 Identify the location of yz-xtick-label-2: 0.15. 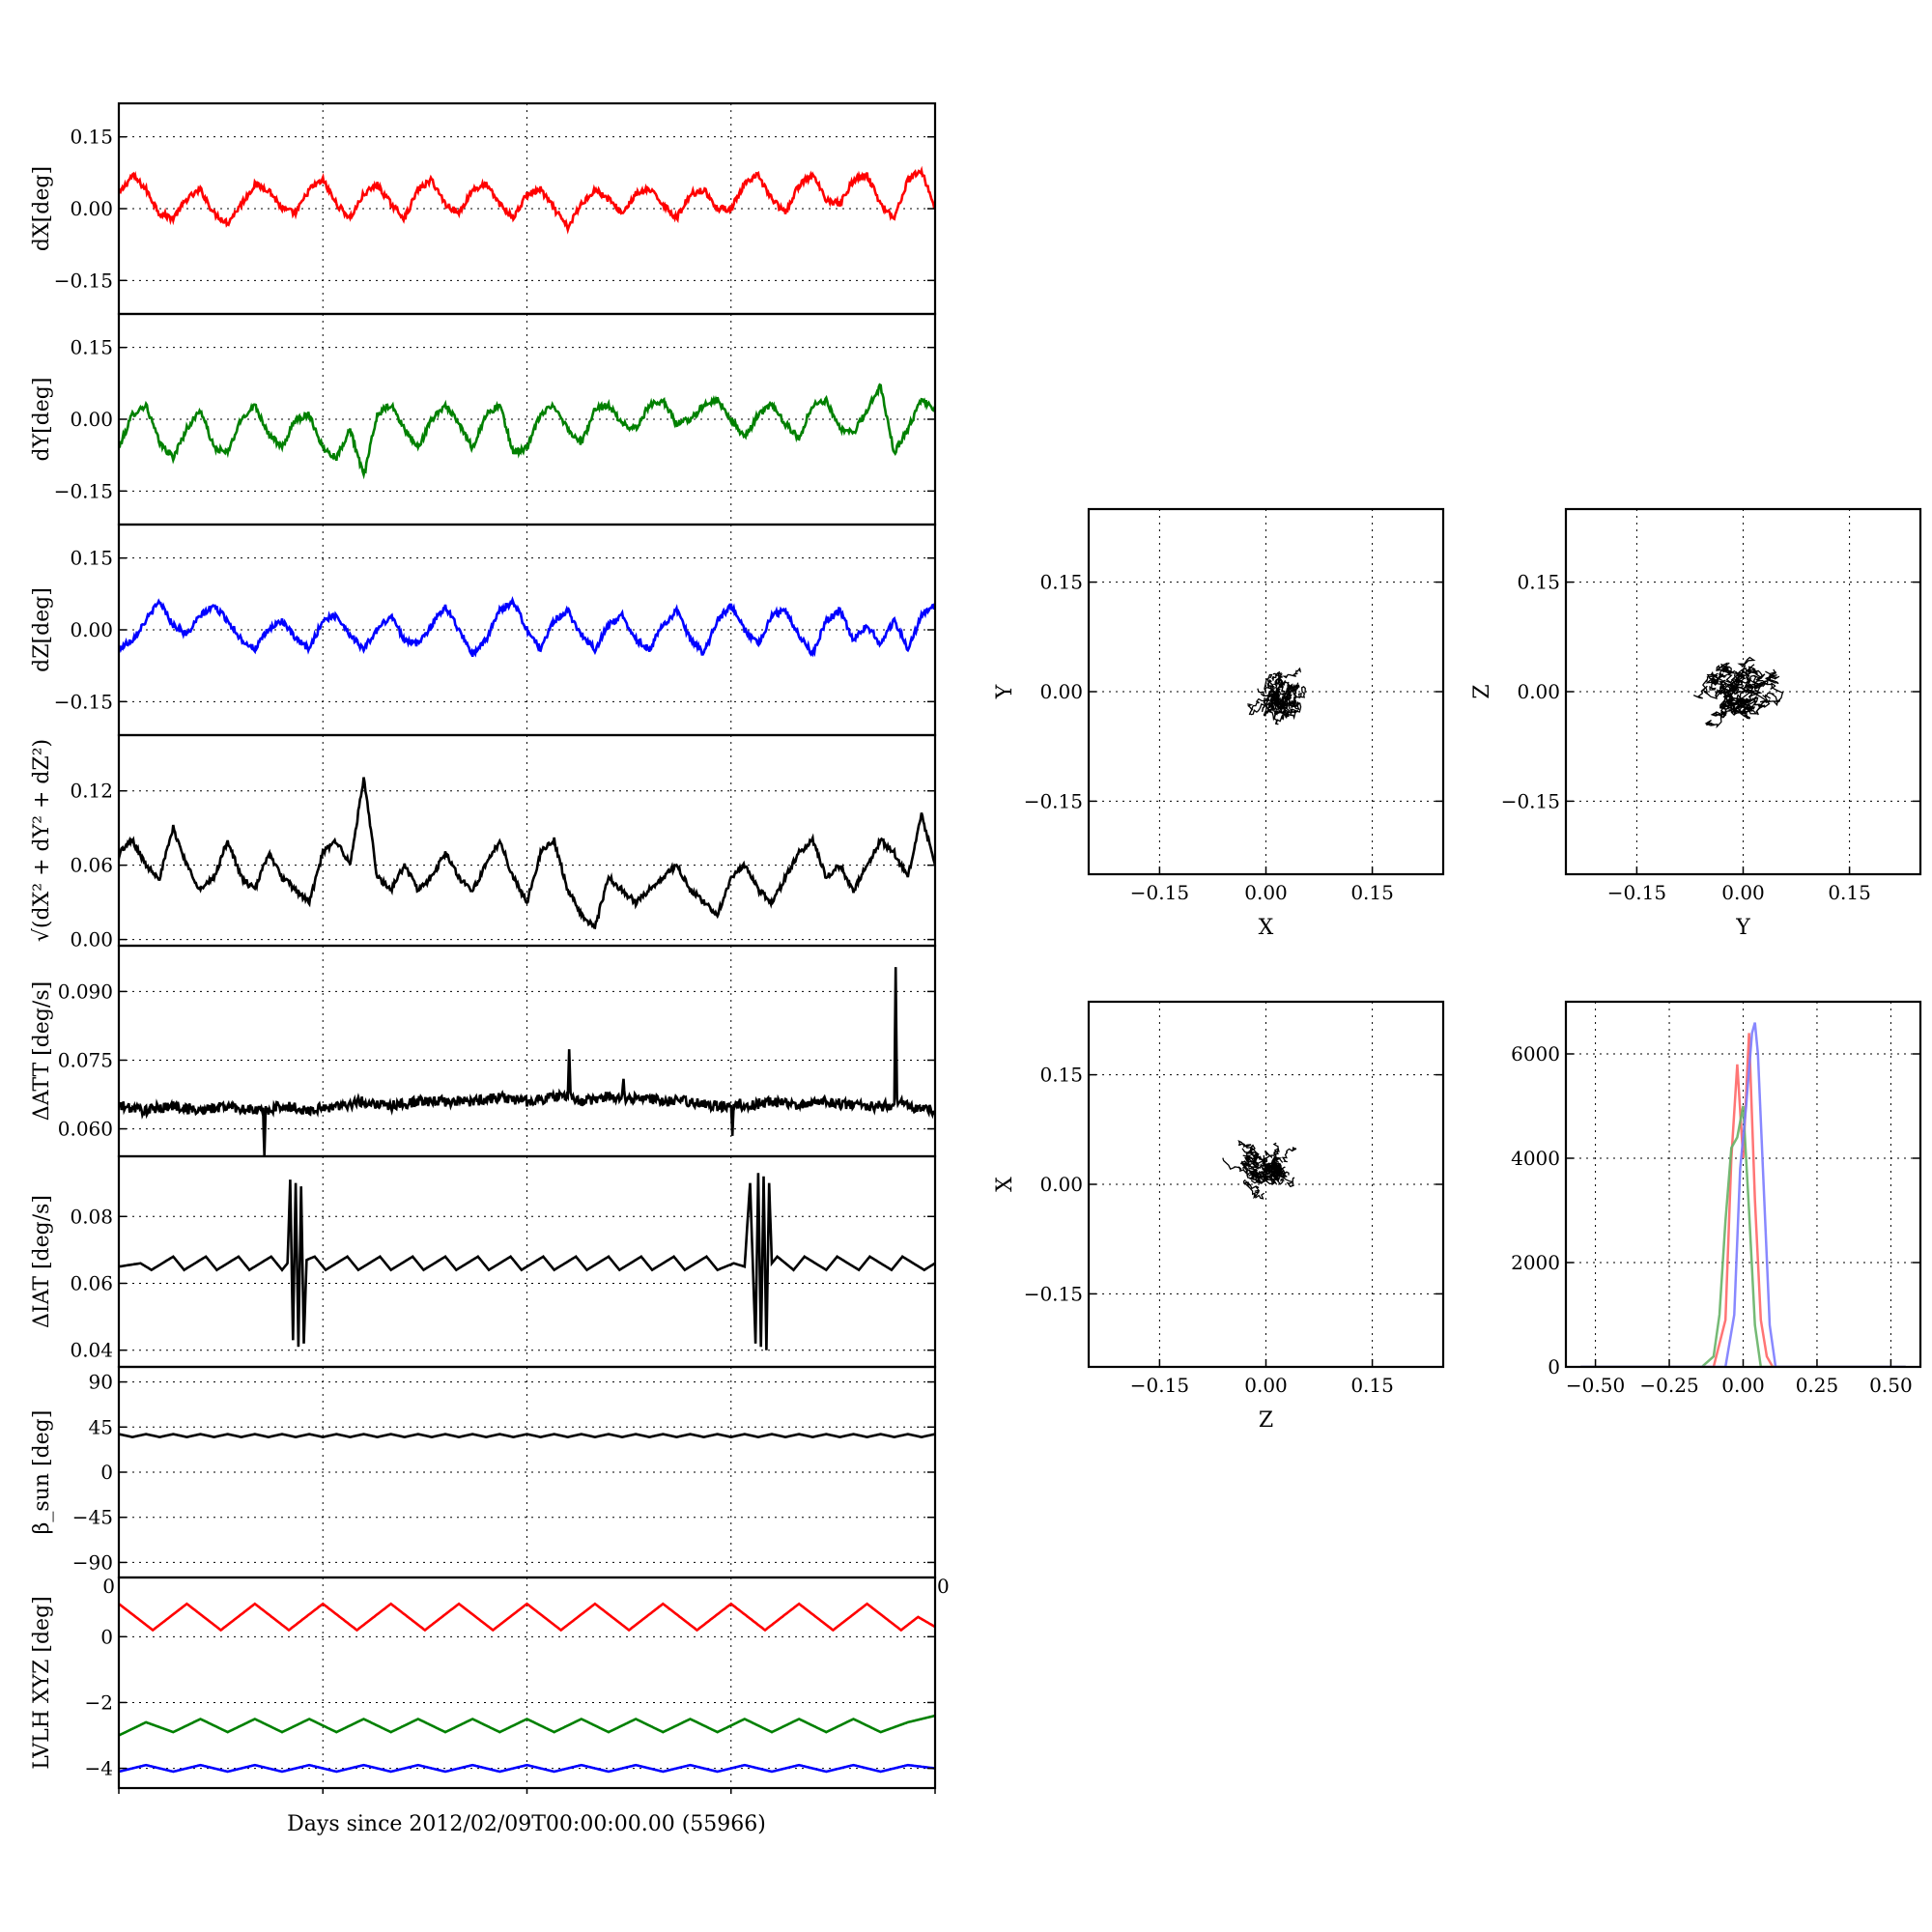
(1849, 892).